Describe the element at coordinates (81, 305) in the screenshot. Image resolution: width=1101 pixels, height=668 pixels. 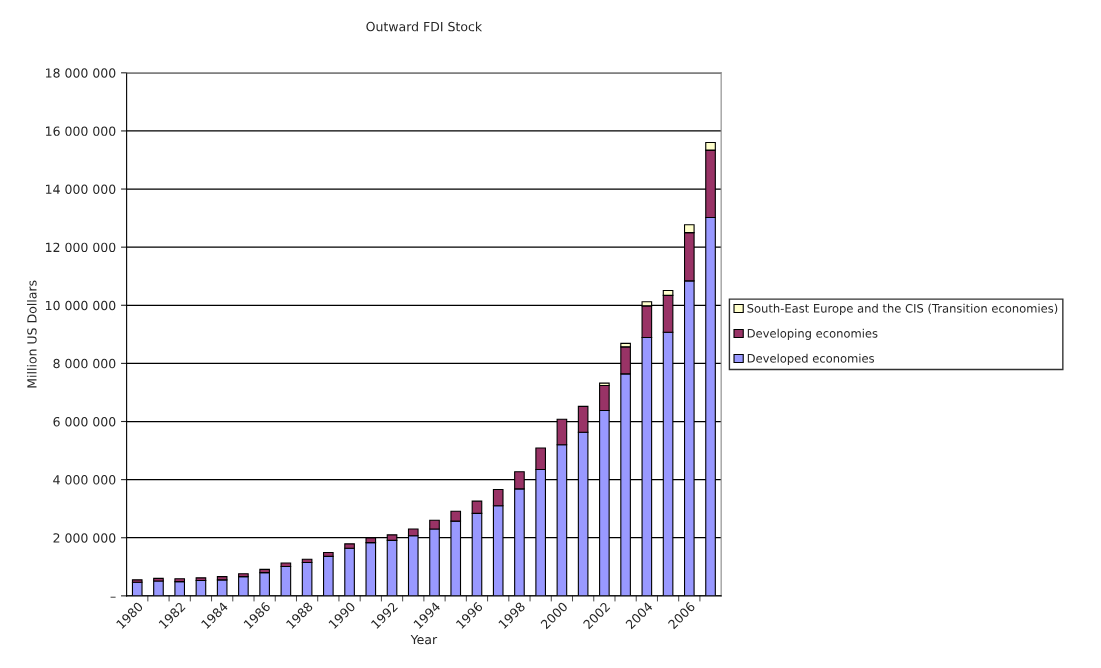
I see `y-tick-label: 10 000 000` at that location.